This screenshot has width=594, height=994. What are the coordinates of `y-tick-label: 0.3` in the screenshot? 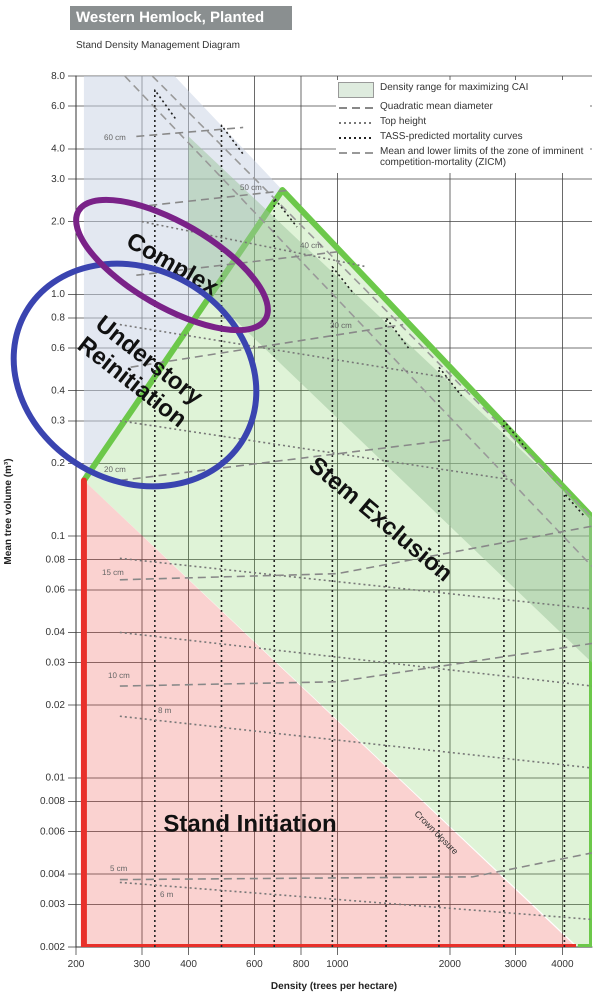 It's located at (58, 421).